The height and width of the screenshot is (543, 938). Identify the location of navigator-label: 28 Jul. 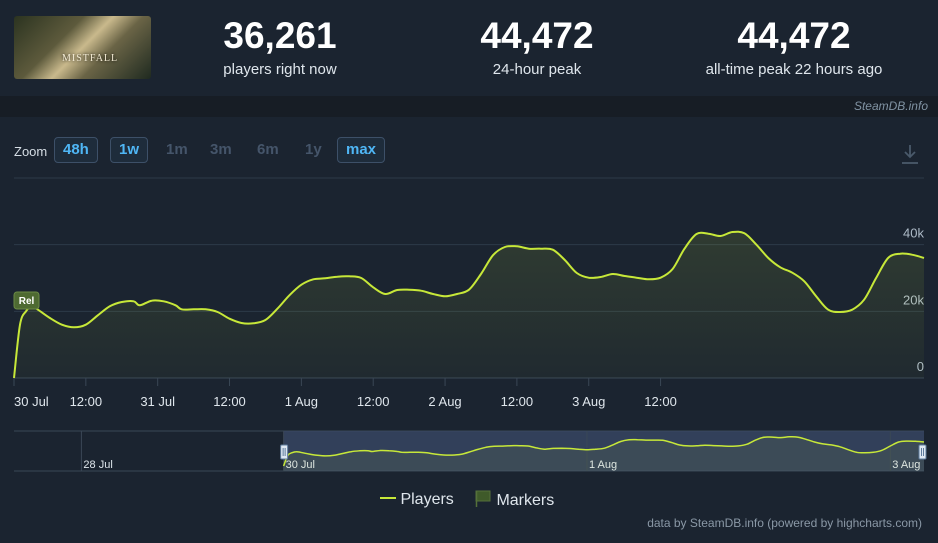
(97, 465).